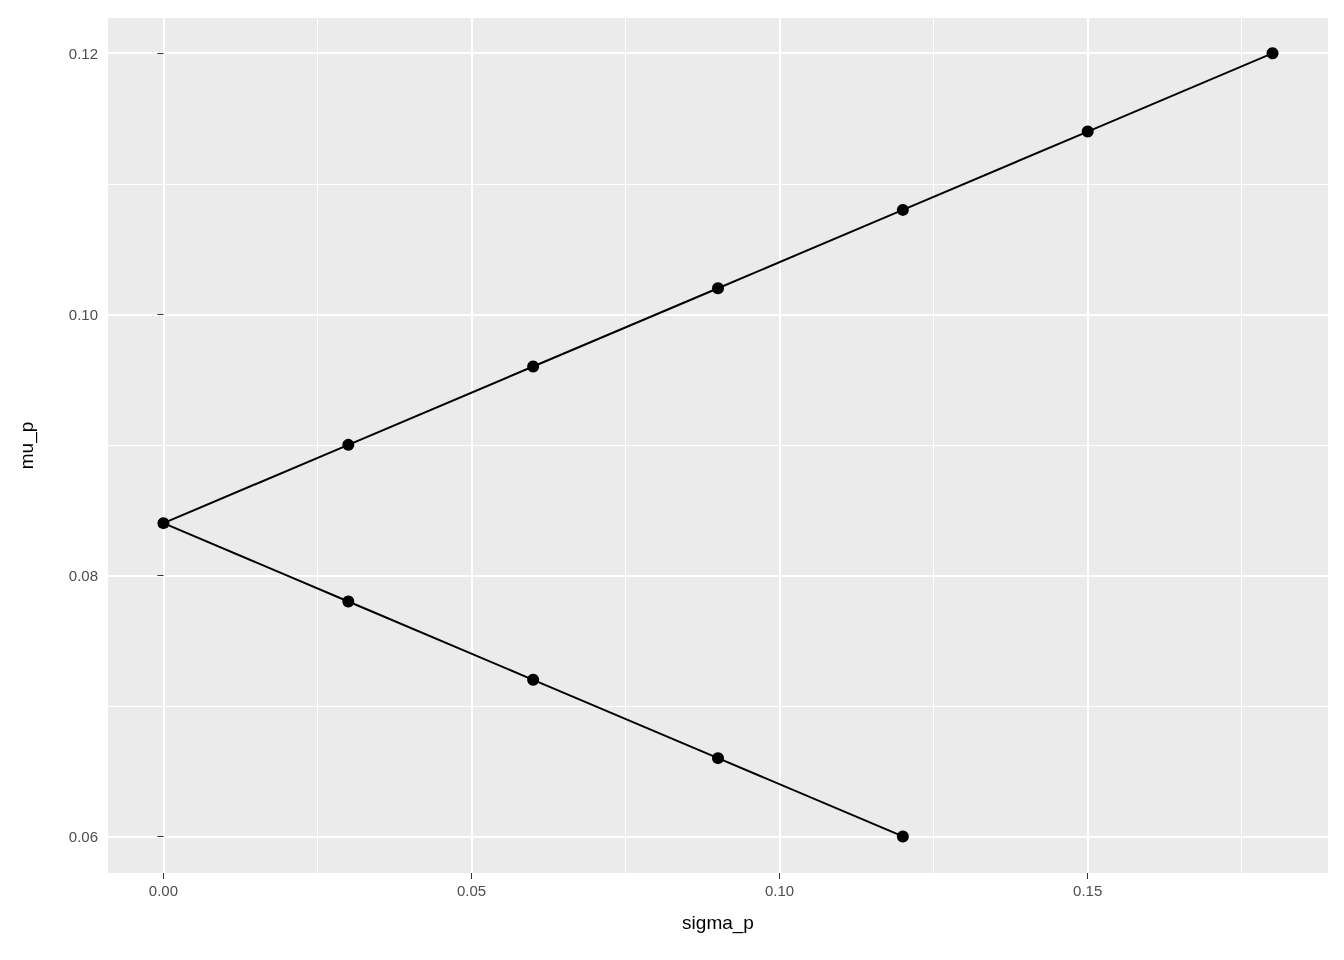 This screenshot has height=960, width=1344. I want to click on x-axis-title: sigma_p, so click(718, 923).